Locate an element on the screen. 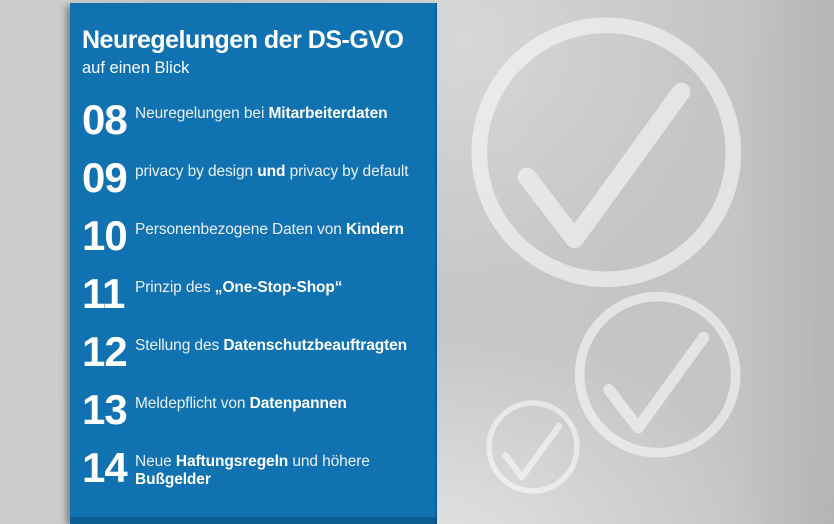 This screenshot has width=834, height=524. item-text-regular: Prinzip des is located at coordinates (175, 287).